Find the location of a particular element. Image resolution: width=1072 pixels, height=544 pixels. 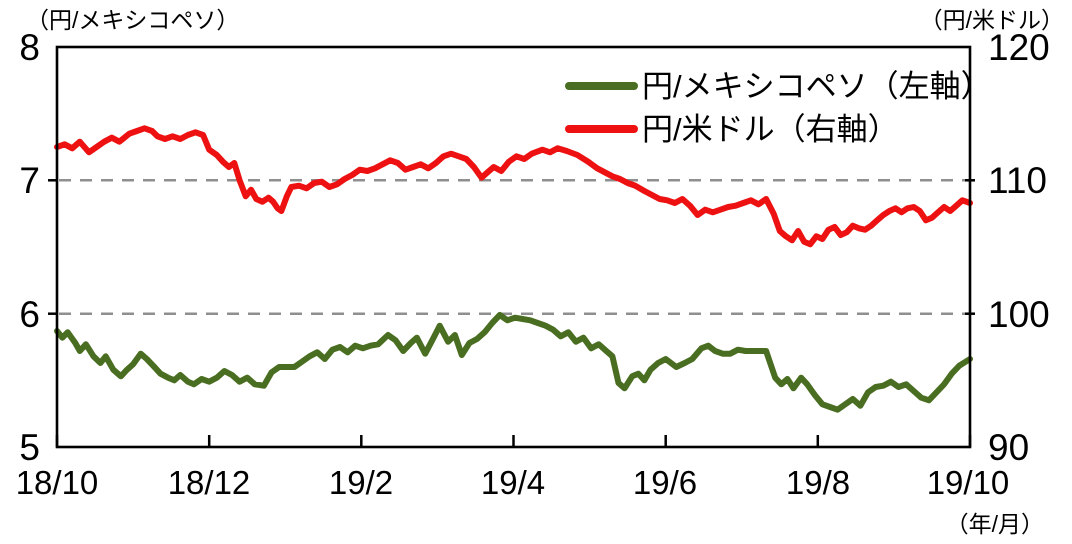

x-axis-tick-label: 19/8 is located at coordinates (818, 482).